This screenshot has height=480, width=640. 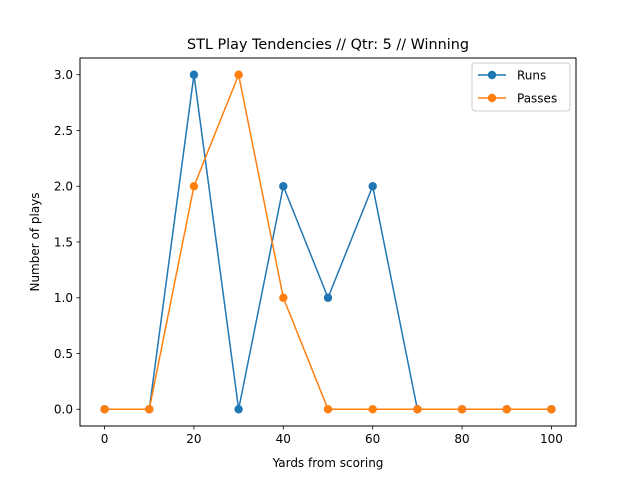 What do you see at coordinates (63, 131) in the screenshot?
I see `y-tick-label: 2.5` at bounding box center [63, 131].